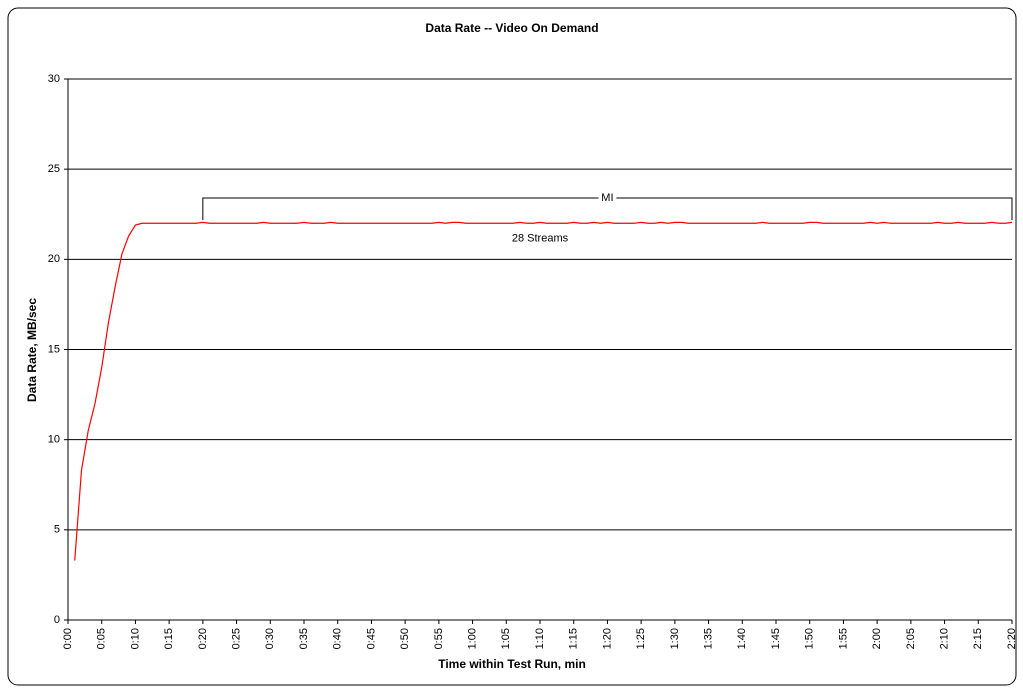 The width and height of the screenshot is (1023, 692). What do you see at coordinates (203, 638) in the screenshot?
I see `x-tick-label: 0:20` at bounding box center [203, 638].